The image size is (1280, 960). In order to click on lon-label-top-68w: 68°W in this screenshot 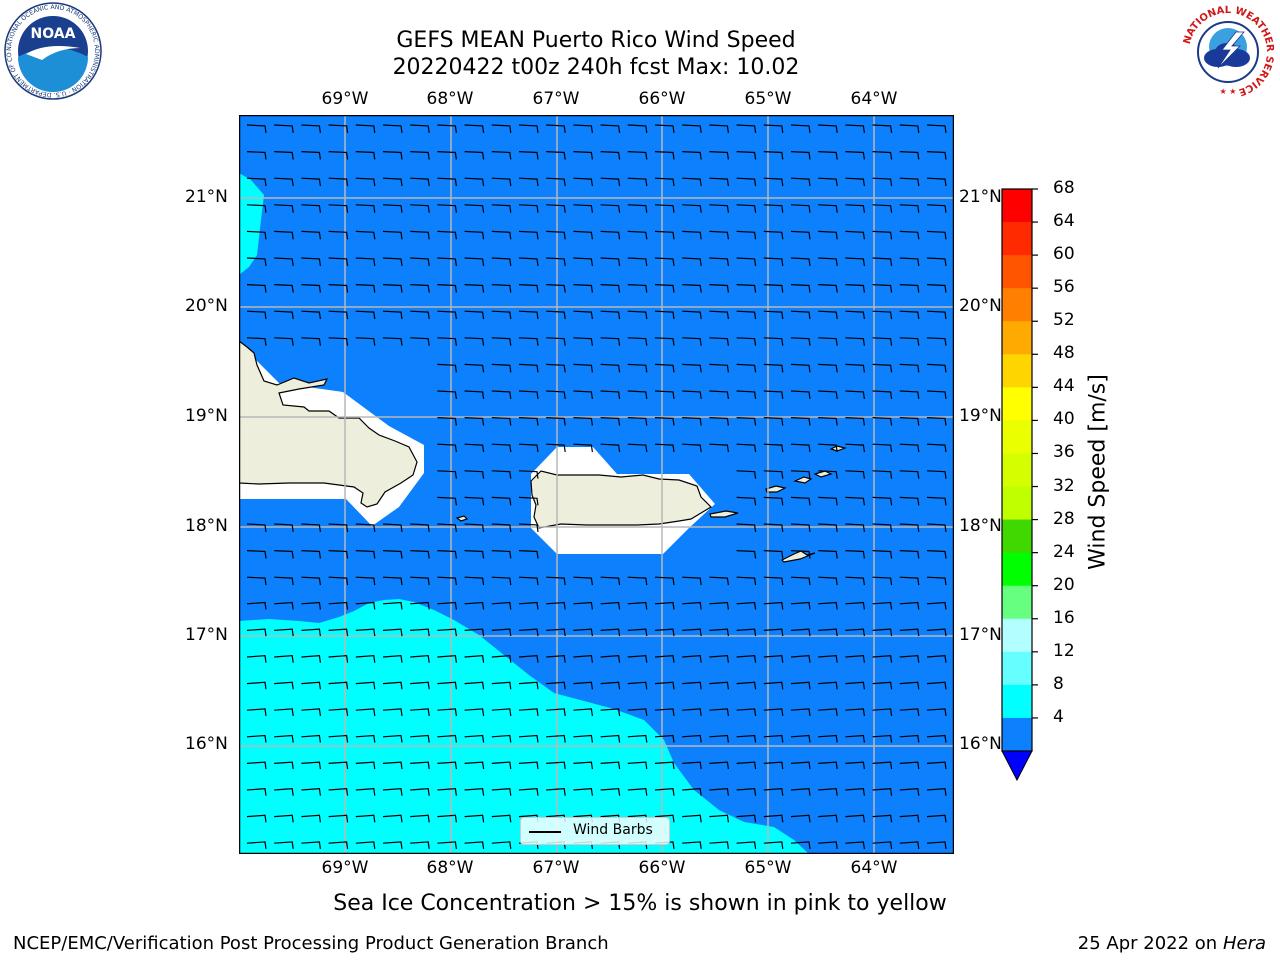, I will do `click(450, 99)`.